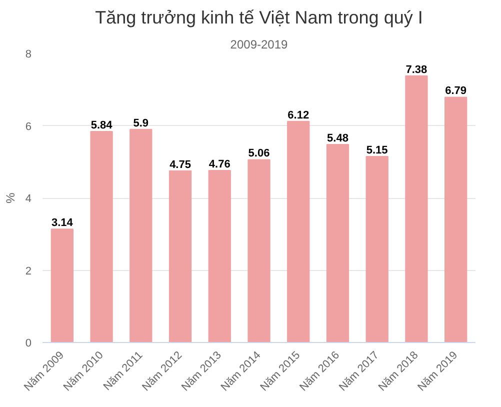  I want to click on data-label: 4.75, so click(180, 164).